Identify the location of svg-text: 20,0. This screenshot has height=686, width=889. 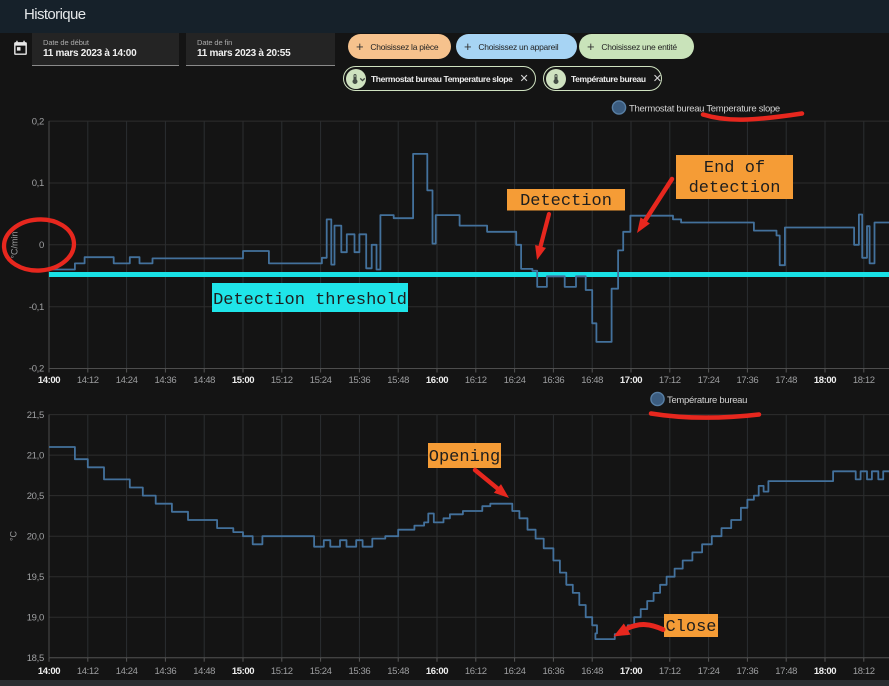
(35, 536).